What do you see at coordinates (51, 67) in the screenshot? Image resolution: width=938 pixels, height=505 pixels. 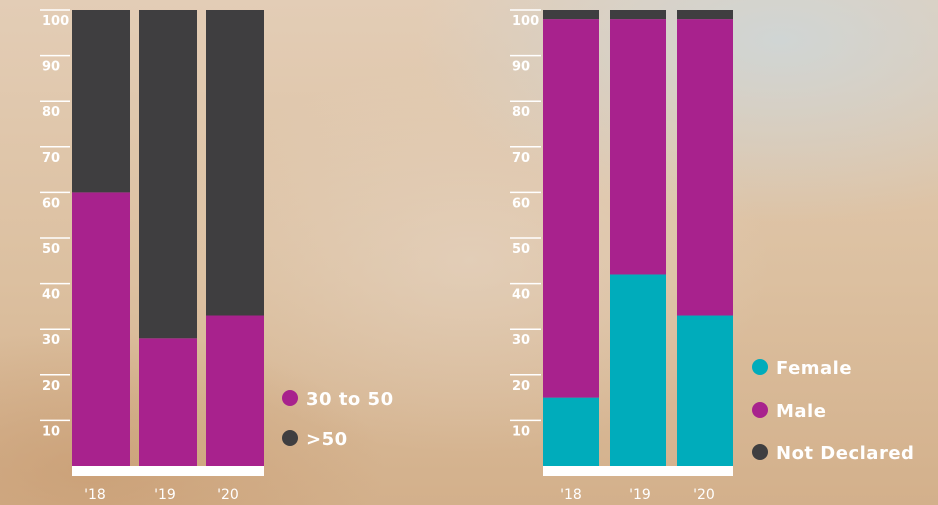 I see `chart1-ytick-label-90: 90` at bounding box center [51, 67].